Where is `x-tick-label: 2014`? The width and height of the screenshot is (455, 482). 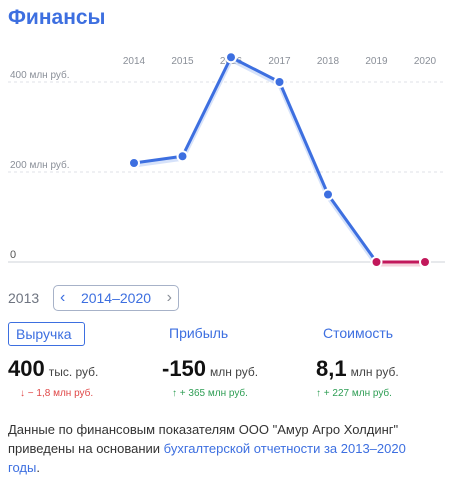
x-tick-label: 2014 is located at coordinates (134, 61).